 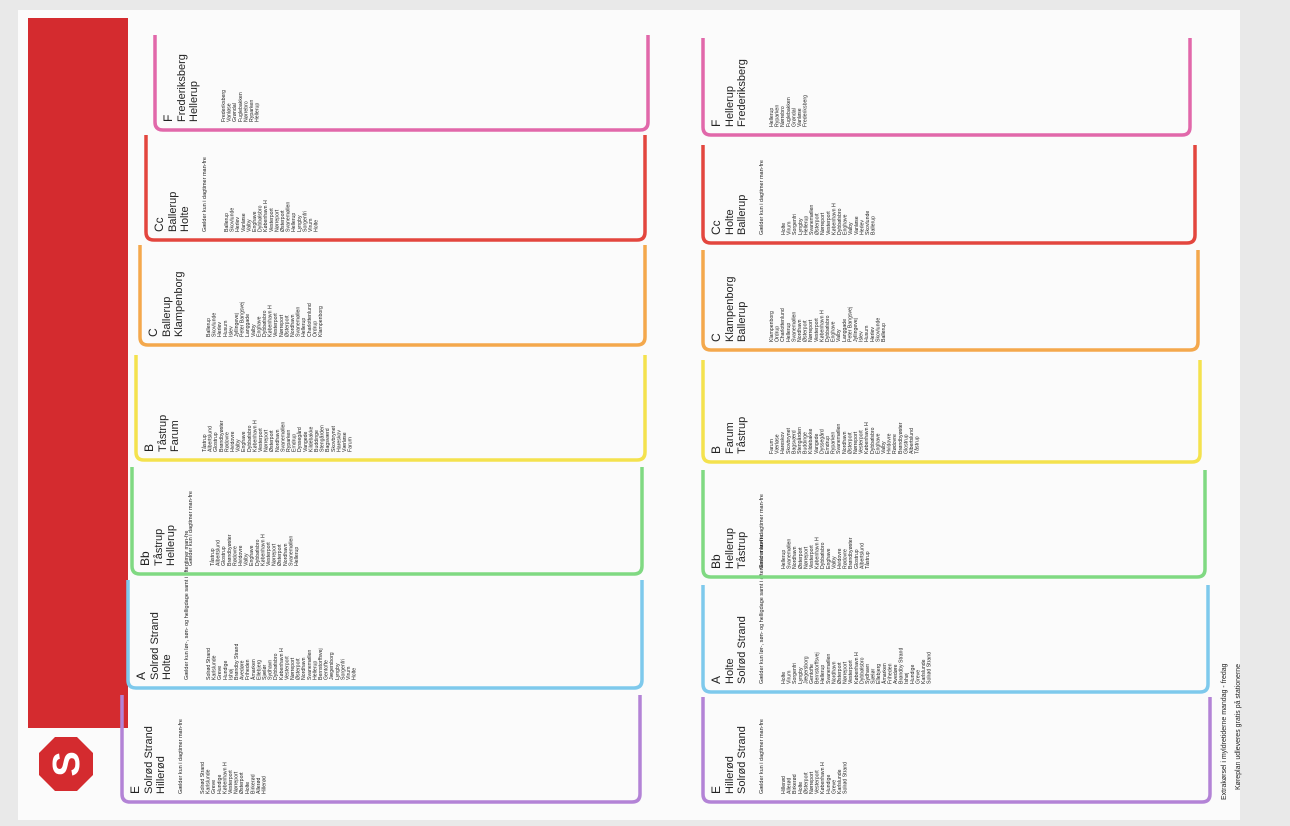 I want to click on station-name: Farum, so click(x=772, y=446).